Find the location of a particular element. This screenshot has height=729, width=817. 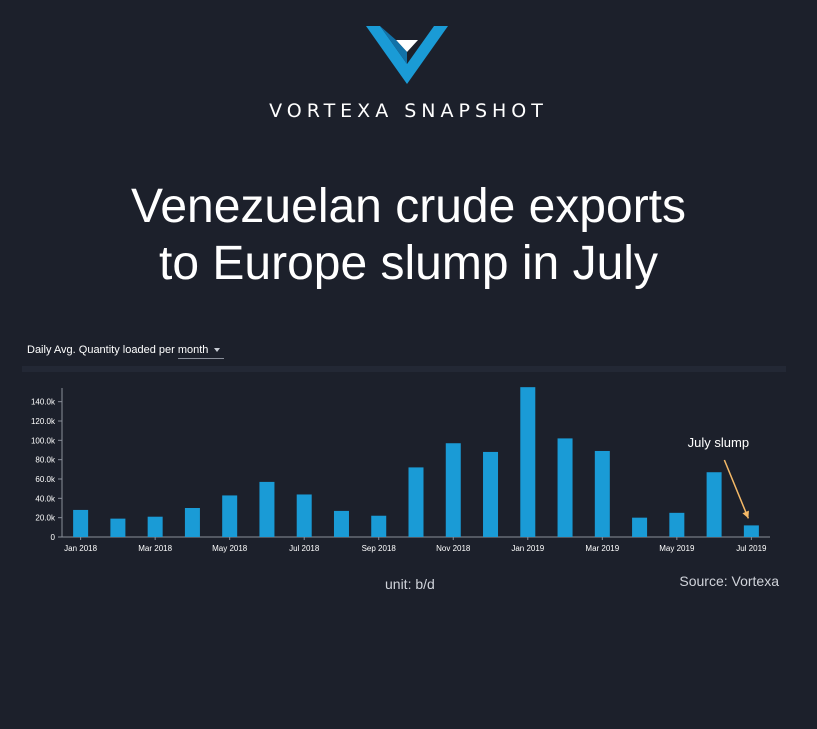

x-tick-label: Mar 2019 is located at coordinates (602, 548).